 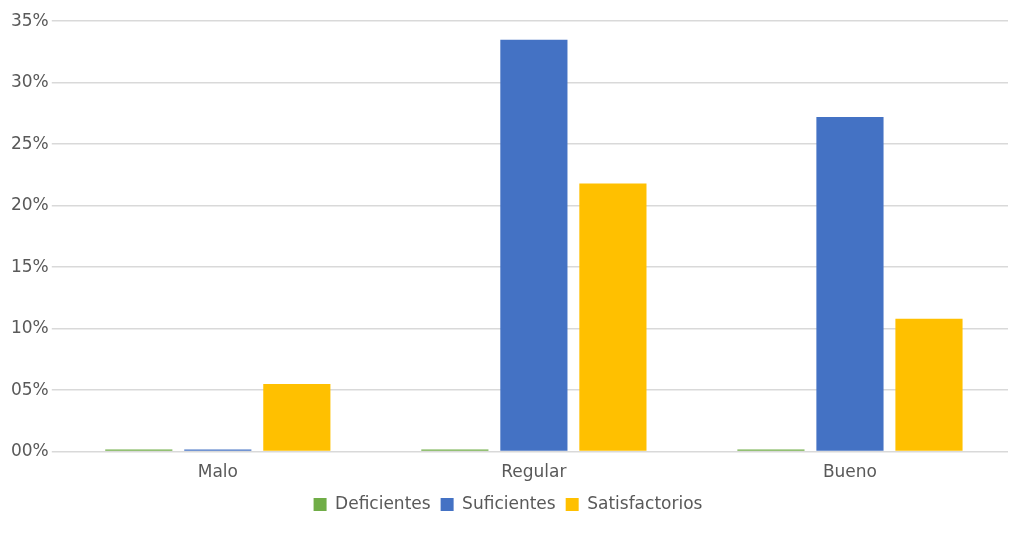 What do you see at coordinates (29, 204) in the screenshot?
I see `y-tick-label: 20%` at bounding box center [29, 204].